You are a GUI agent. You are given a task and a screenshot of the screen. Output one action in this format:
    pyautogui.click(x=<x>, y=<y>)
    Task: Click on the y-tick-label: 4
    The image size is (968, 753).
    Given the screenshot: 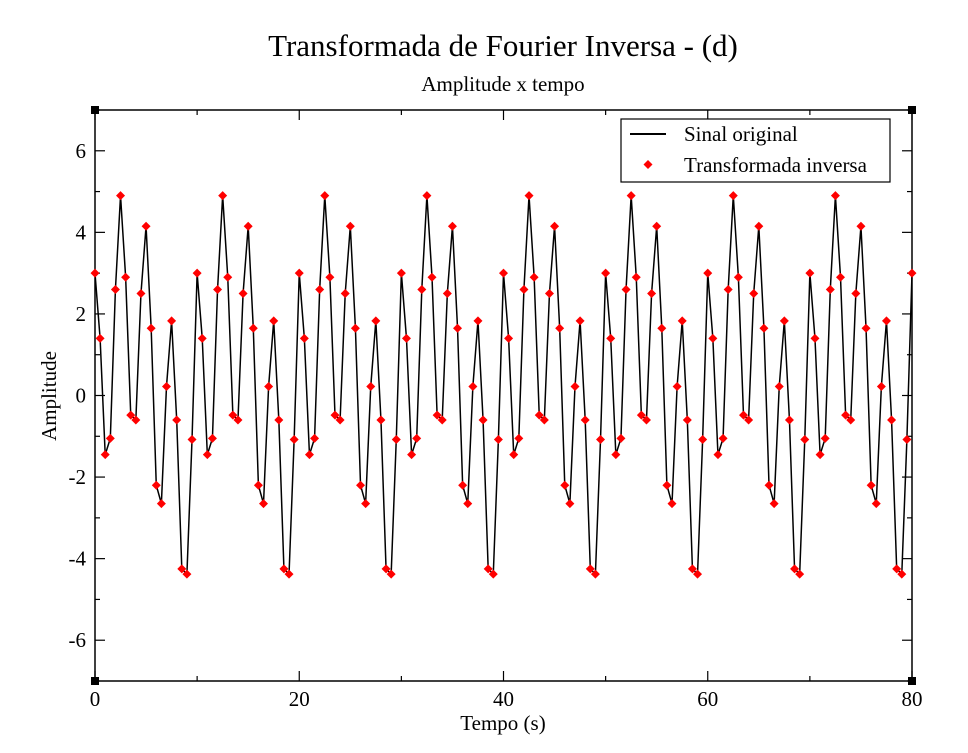 What is the action you would take?
    pyautogui.click(x=81, y=232)
    